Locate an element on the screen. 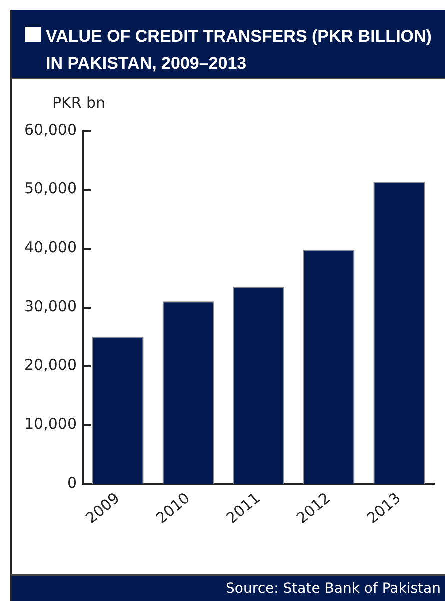 Image resolution: width=445 pixels, height=601 pixels. y-axis-title: PKR bn is located at coordinates (79, 103).